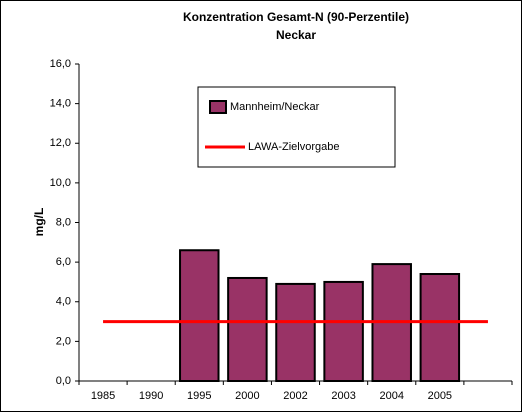  What do you see at coordinates (60, 104) in the screenshot?
I see `y-tick-label: 14,0` at bounding box center [60, 104].